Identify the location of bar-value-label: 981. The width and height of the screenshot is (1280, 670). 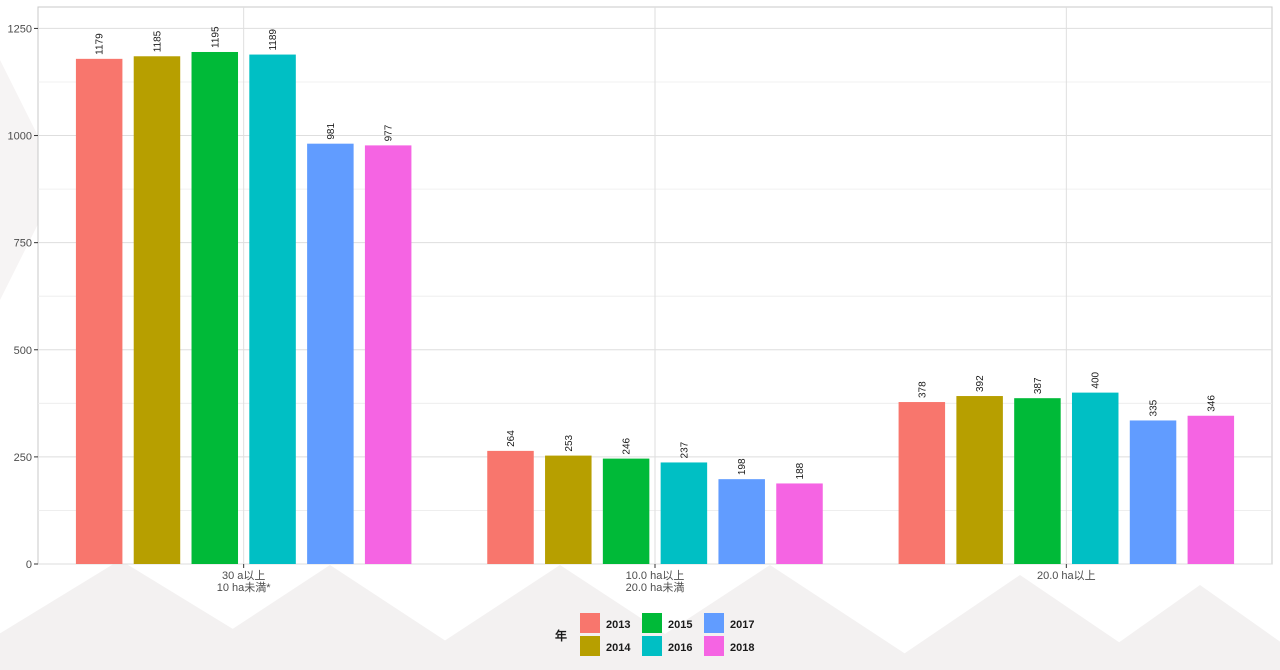
(331, 131).